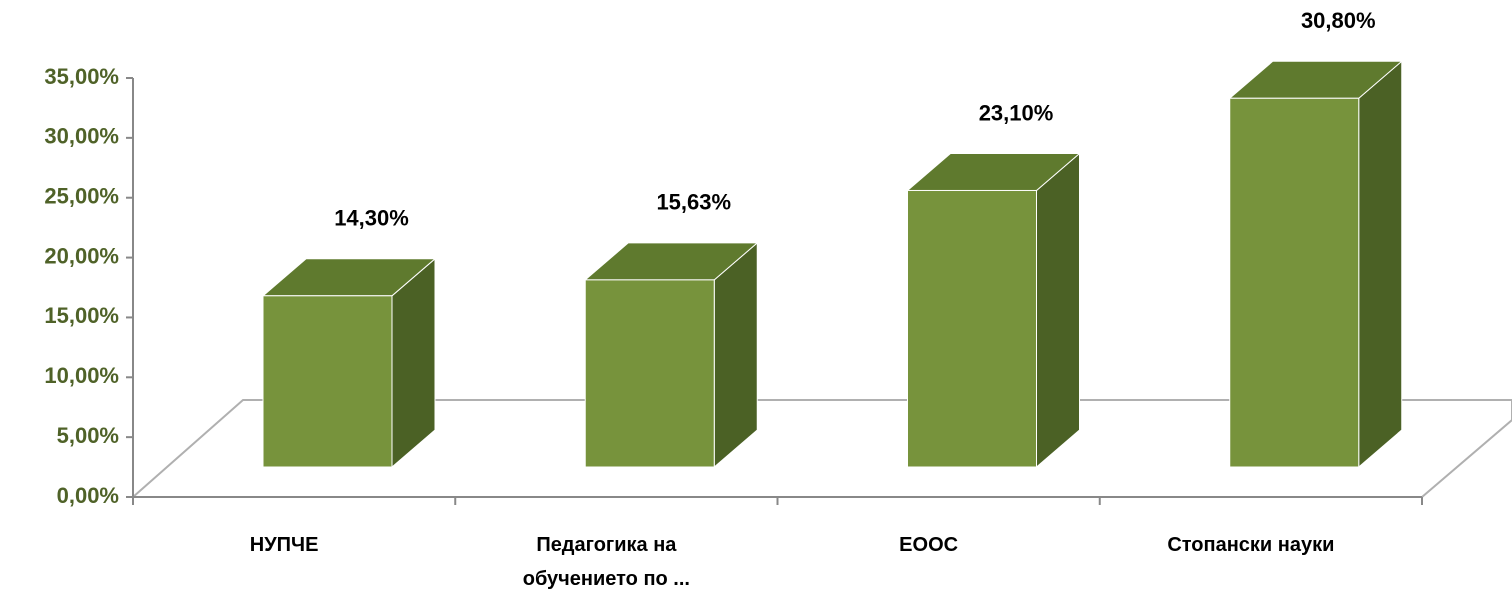  Describe the element at coordinates (88, 495) in the screenshot. I see `y-tick-label: 0,00%` at that location.